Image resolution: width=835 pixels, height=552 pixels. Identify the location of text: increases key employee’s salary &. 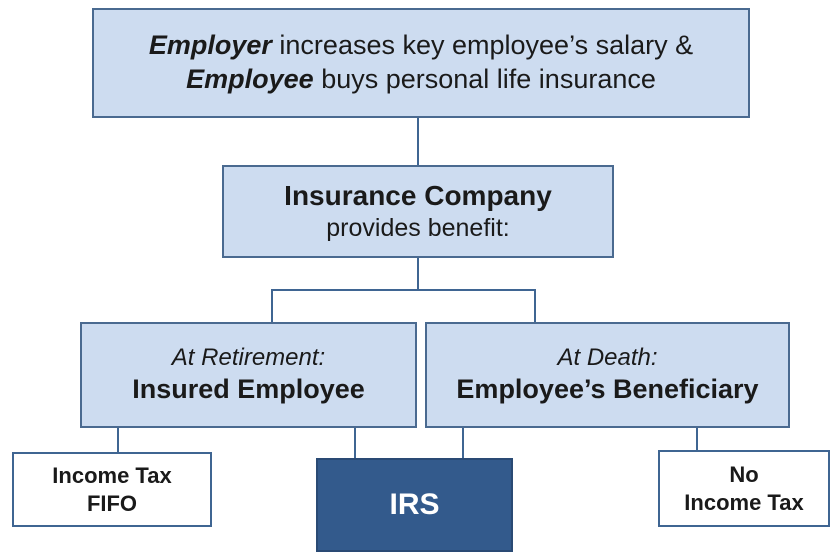
(486, 45).